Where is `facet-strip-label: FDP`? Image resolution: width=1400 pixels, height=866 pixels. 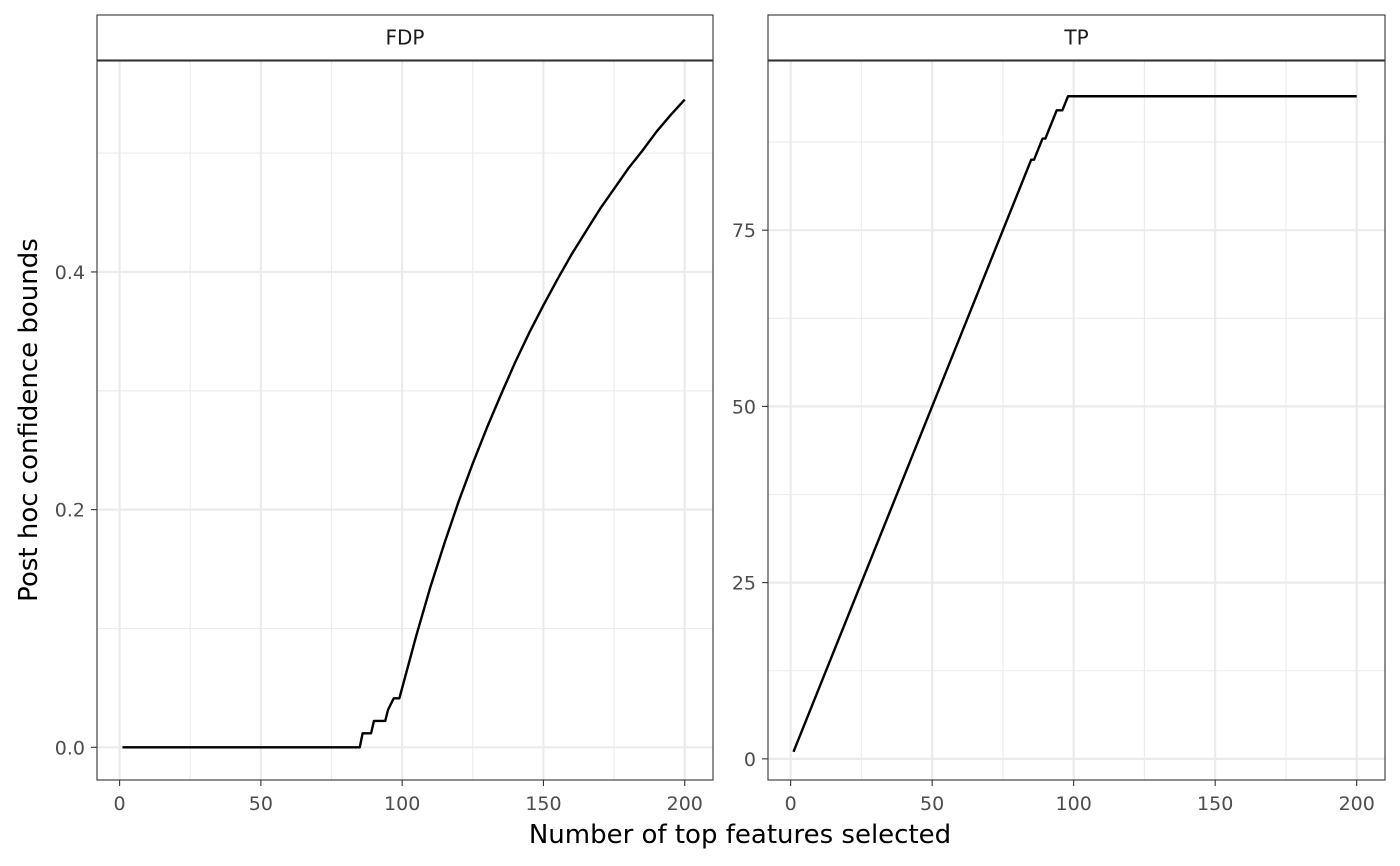 facet-strip-label: FDP is located at coordinates (405, 38).